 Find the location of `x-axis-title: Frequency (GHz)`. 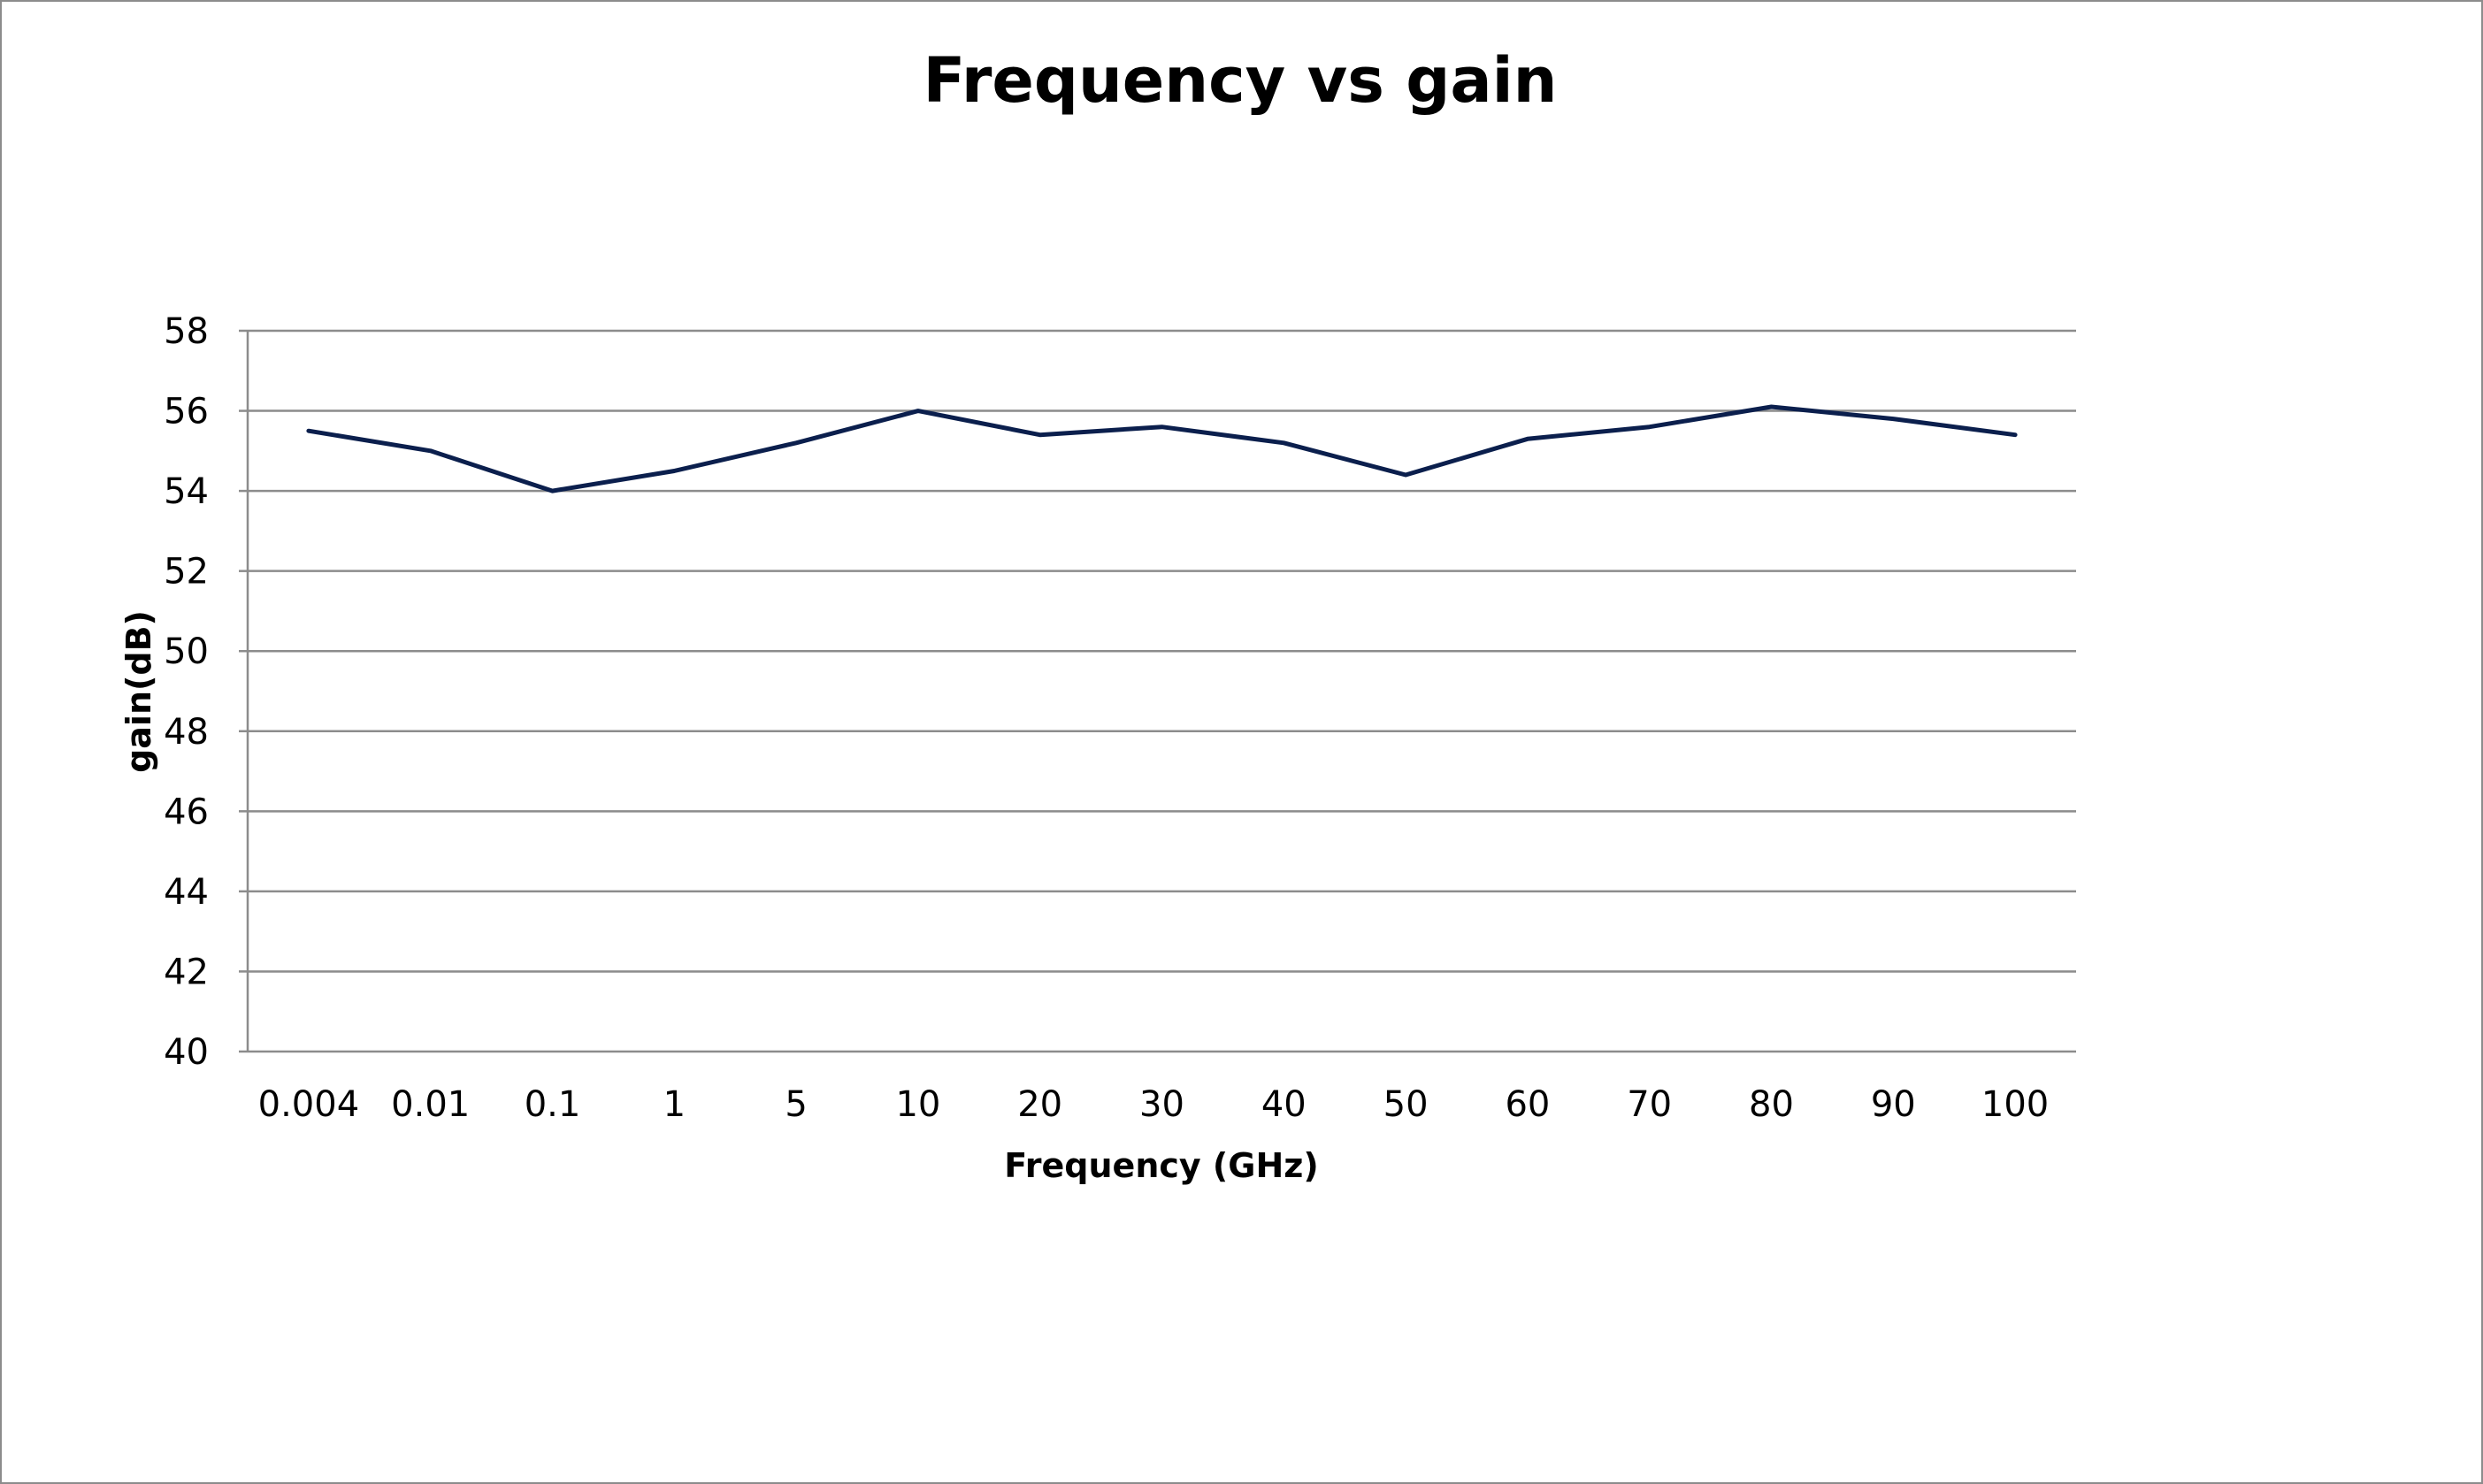

x-axis-title: Frequency (GHz) is located at coordinates (1162, 1165).